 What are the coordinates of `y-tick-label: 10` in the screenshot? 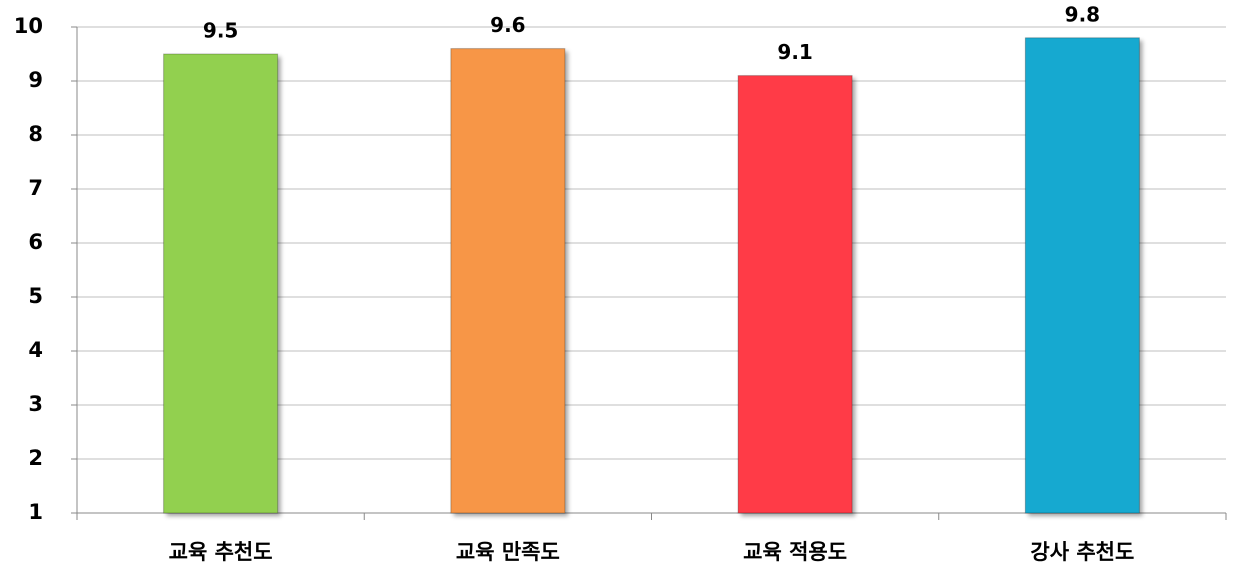 It's located at (28, 26).